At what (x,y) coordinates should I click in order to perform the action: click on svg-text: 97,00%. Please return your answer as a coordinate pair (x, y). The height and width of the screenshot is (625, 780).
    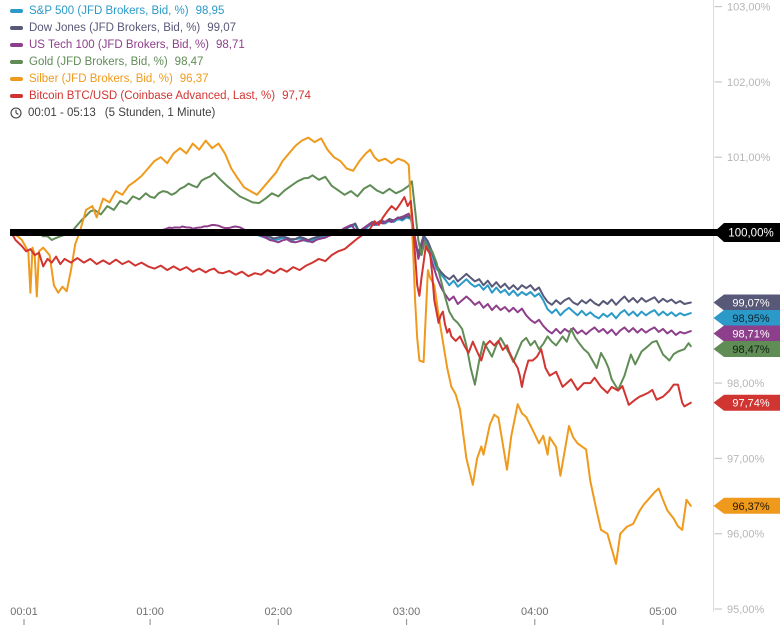
    Looking at the image, I should click on (746, 459).